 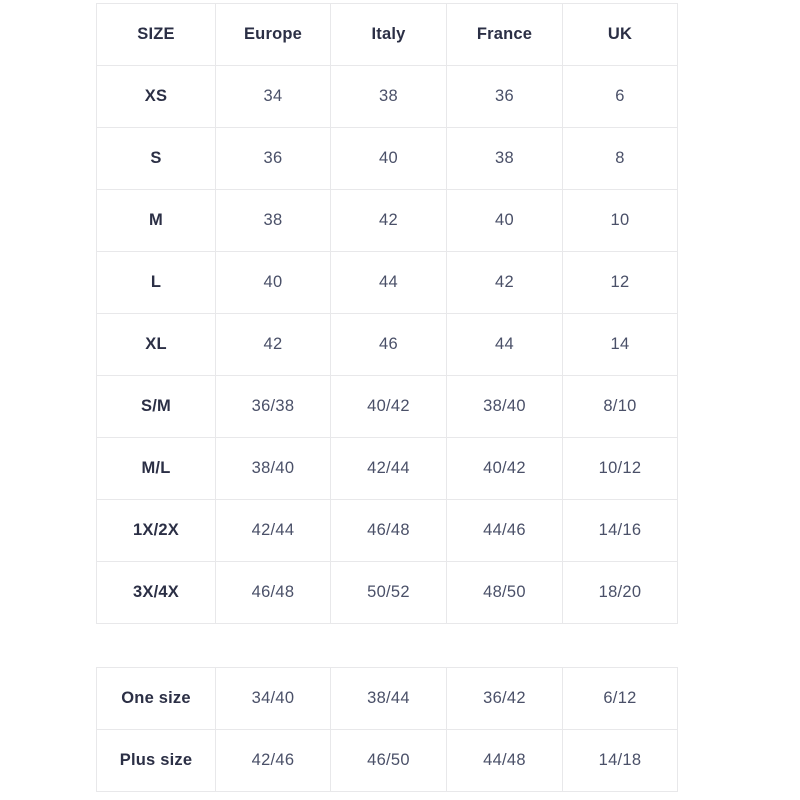 I want to click on cell-italy: 44, so click(x=388, y=282).